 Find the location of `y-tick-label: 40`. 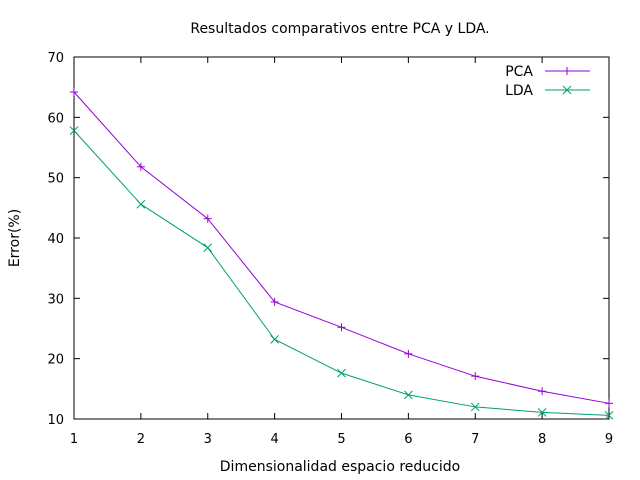

y-tick-label: 40 is located at coordinates (55, 239).